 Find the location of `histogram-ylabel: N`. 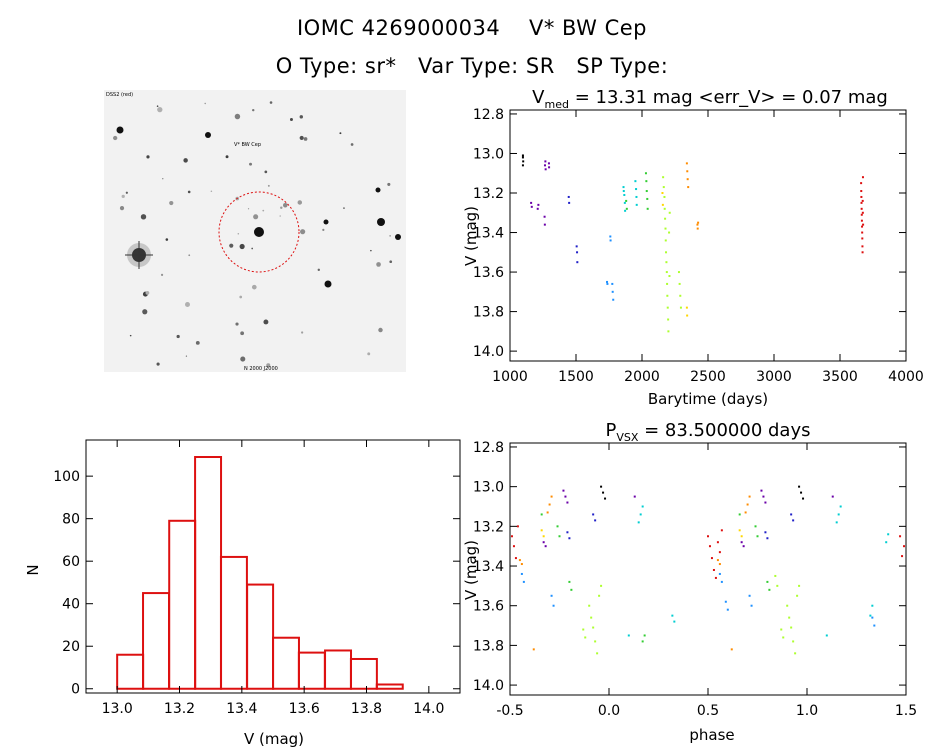

histogram-ylabel: N is located at coordinates (33, 569).